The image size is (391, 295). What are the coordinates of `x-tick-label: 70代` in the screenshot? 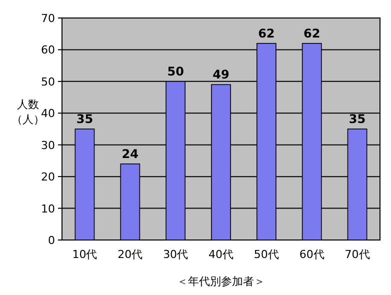 It's located at (357, 254).